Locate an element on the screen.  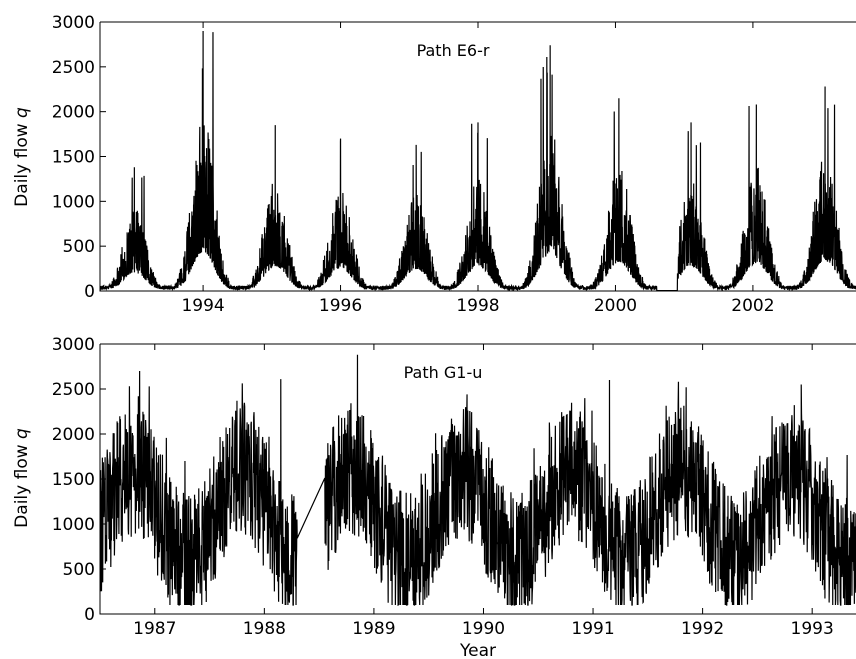
panel-top-ylabel-symbol: q is located at coordinates (22, 112).